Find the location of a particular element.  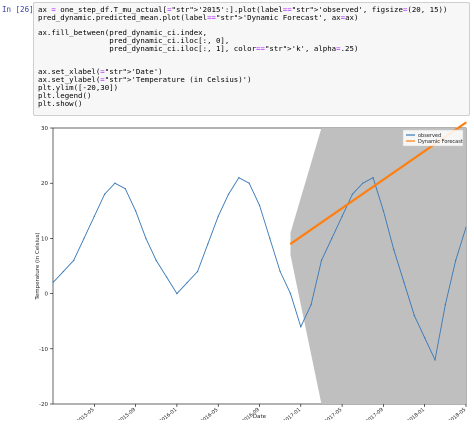

legend-label: Dynamic Forecast is located at coordinates (440, 142).